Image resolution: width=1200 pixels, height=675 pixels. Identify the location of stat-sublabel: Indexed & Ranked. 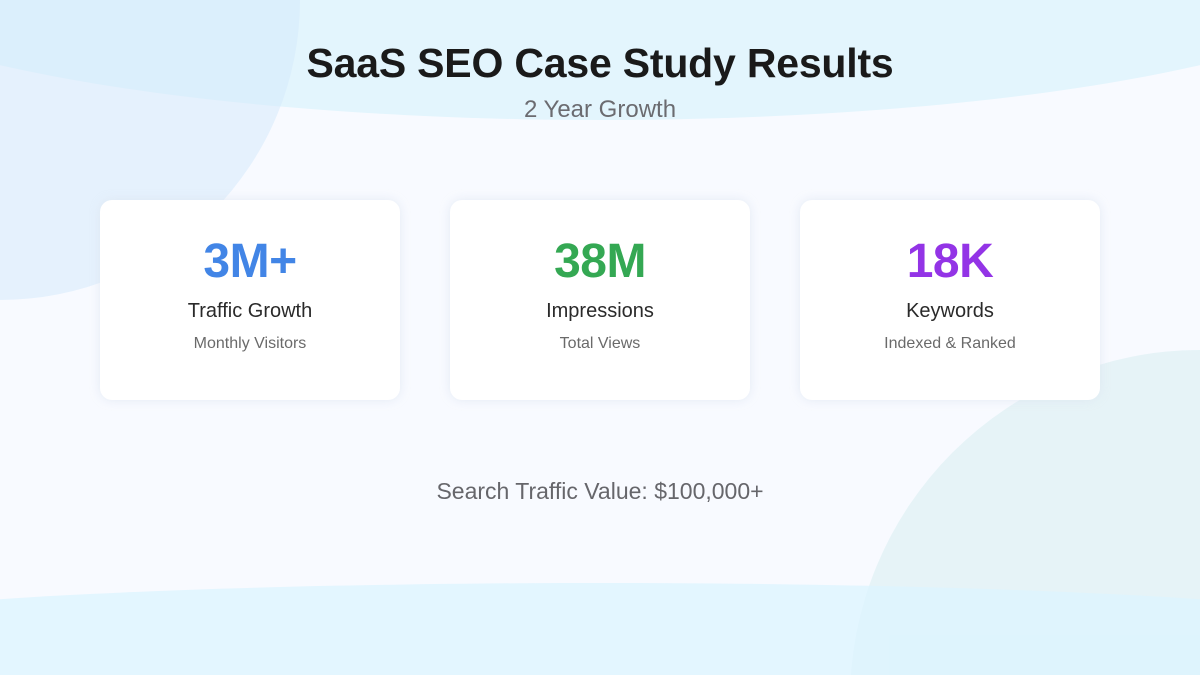
(950, 343).